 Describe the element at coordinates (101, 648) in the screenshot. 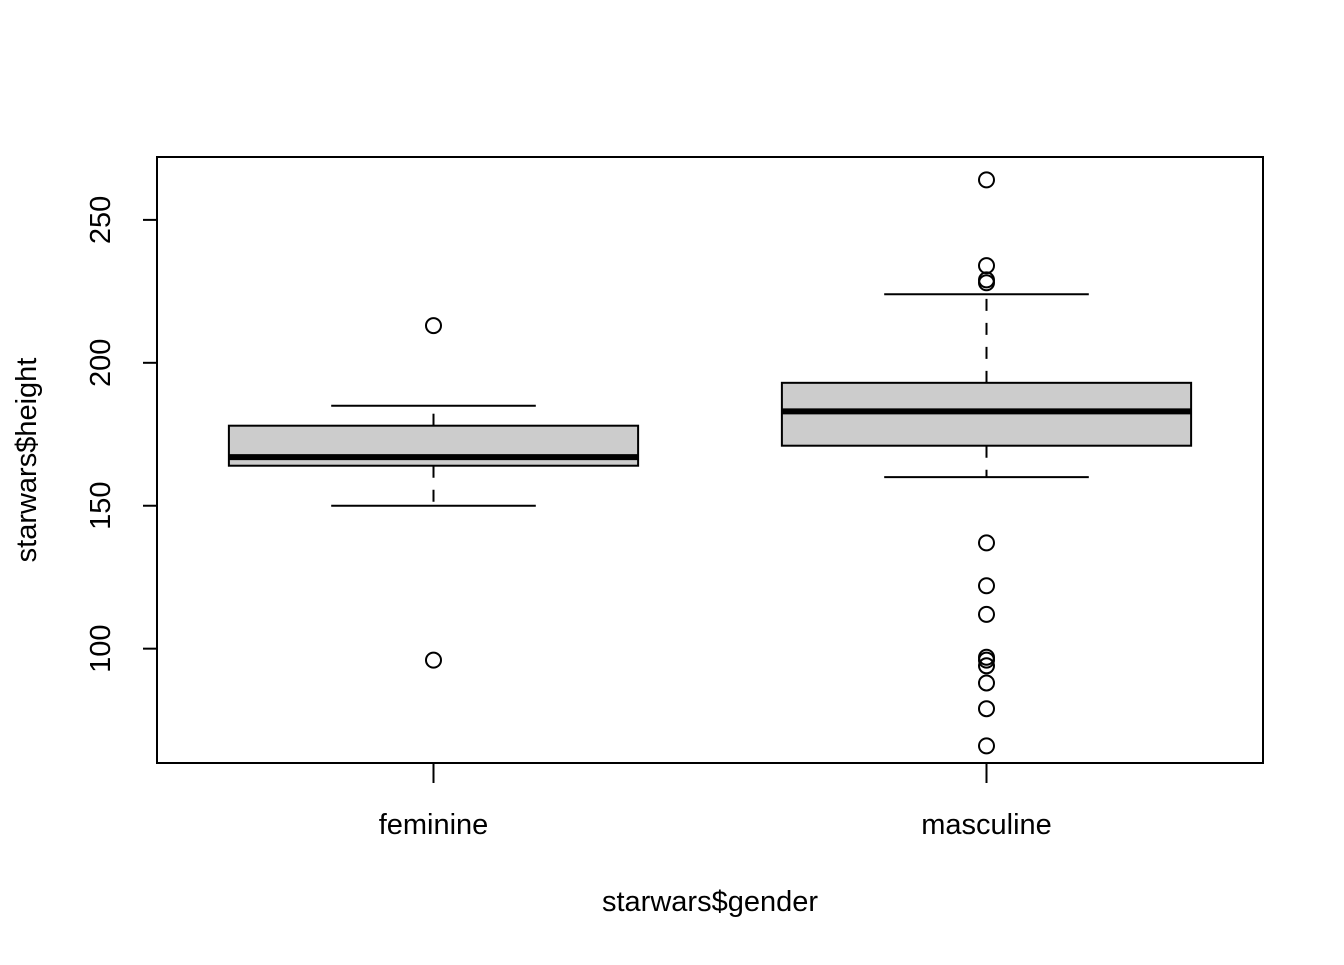

I see `y-tick-label: 100` at that location.